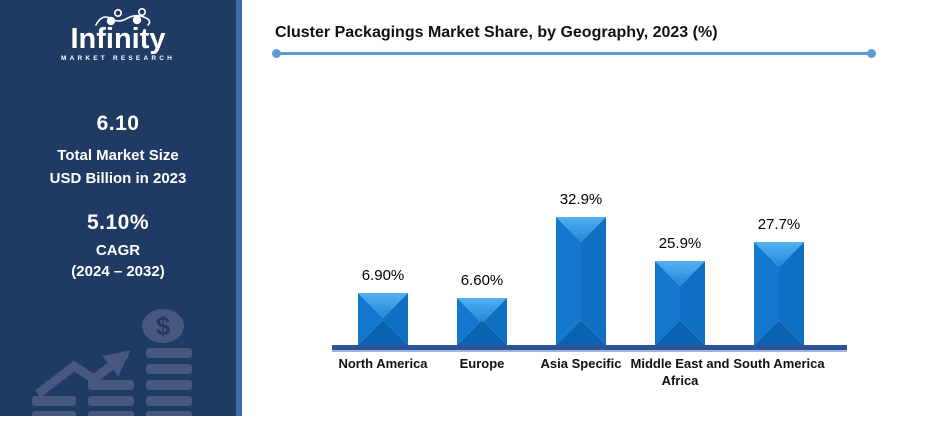  What do you see at coordinates (383, 275) in the screenshot?
I see `bar-value-label: 6.90%` at bounding box center [383, 275].